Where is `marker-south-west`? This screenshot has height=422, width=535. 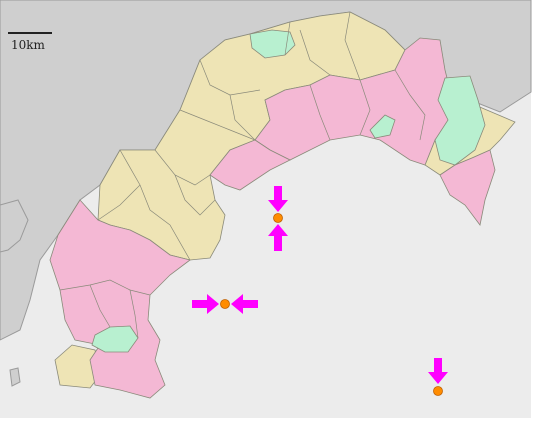
marker-south-west is located at coordinates (225, 304).